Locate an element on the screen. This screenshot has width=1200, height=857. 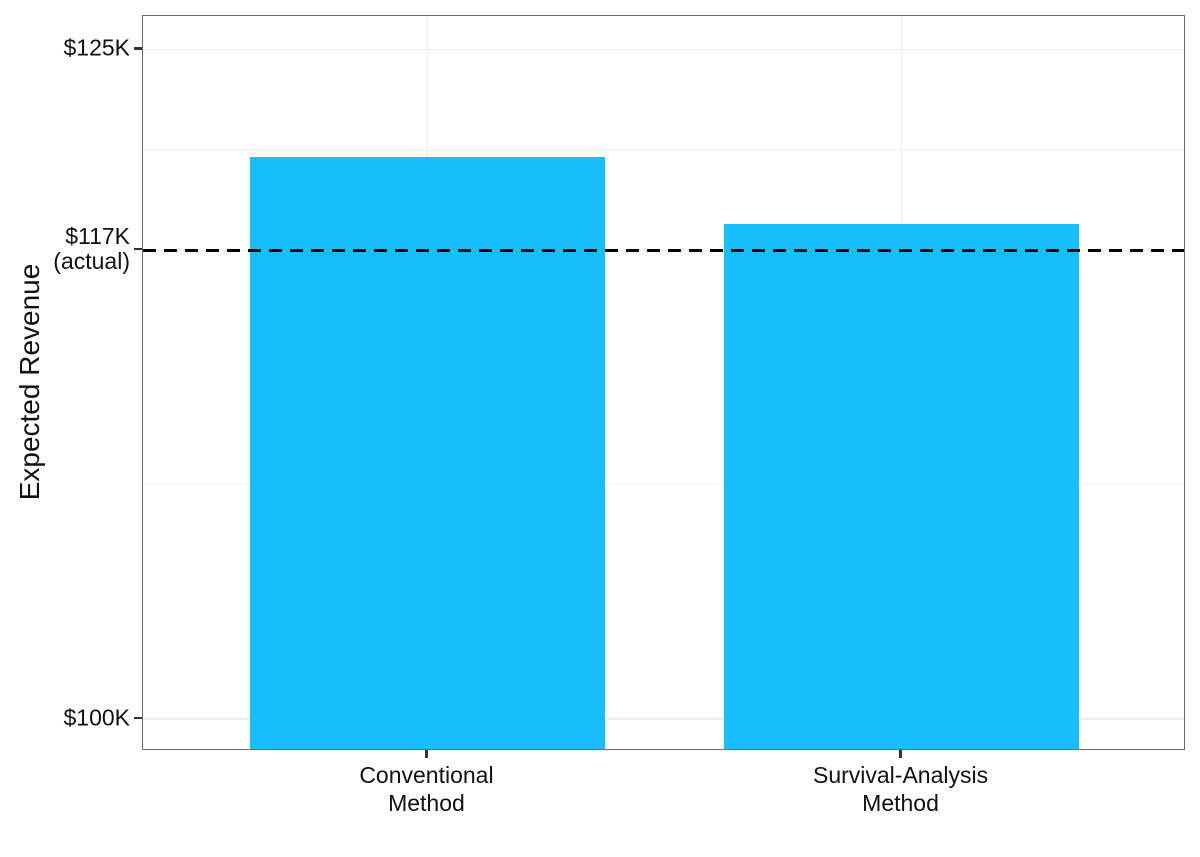
y-tick-label-117k: $117K (actual) is located at coordinates (91, 249).